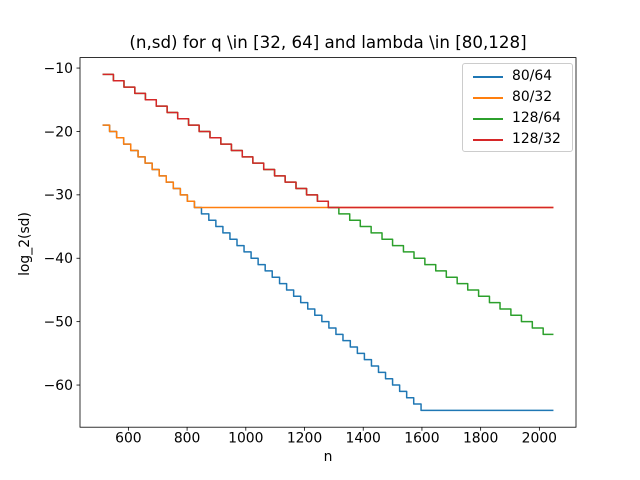 The width and height of the screenshot is (640, 480). What do you see at coordinates (187, 439) in the screenshot?
I see `x-tick-label: 800` at bounding box center [187, 439].